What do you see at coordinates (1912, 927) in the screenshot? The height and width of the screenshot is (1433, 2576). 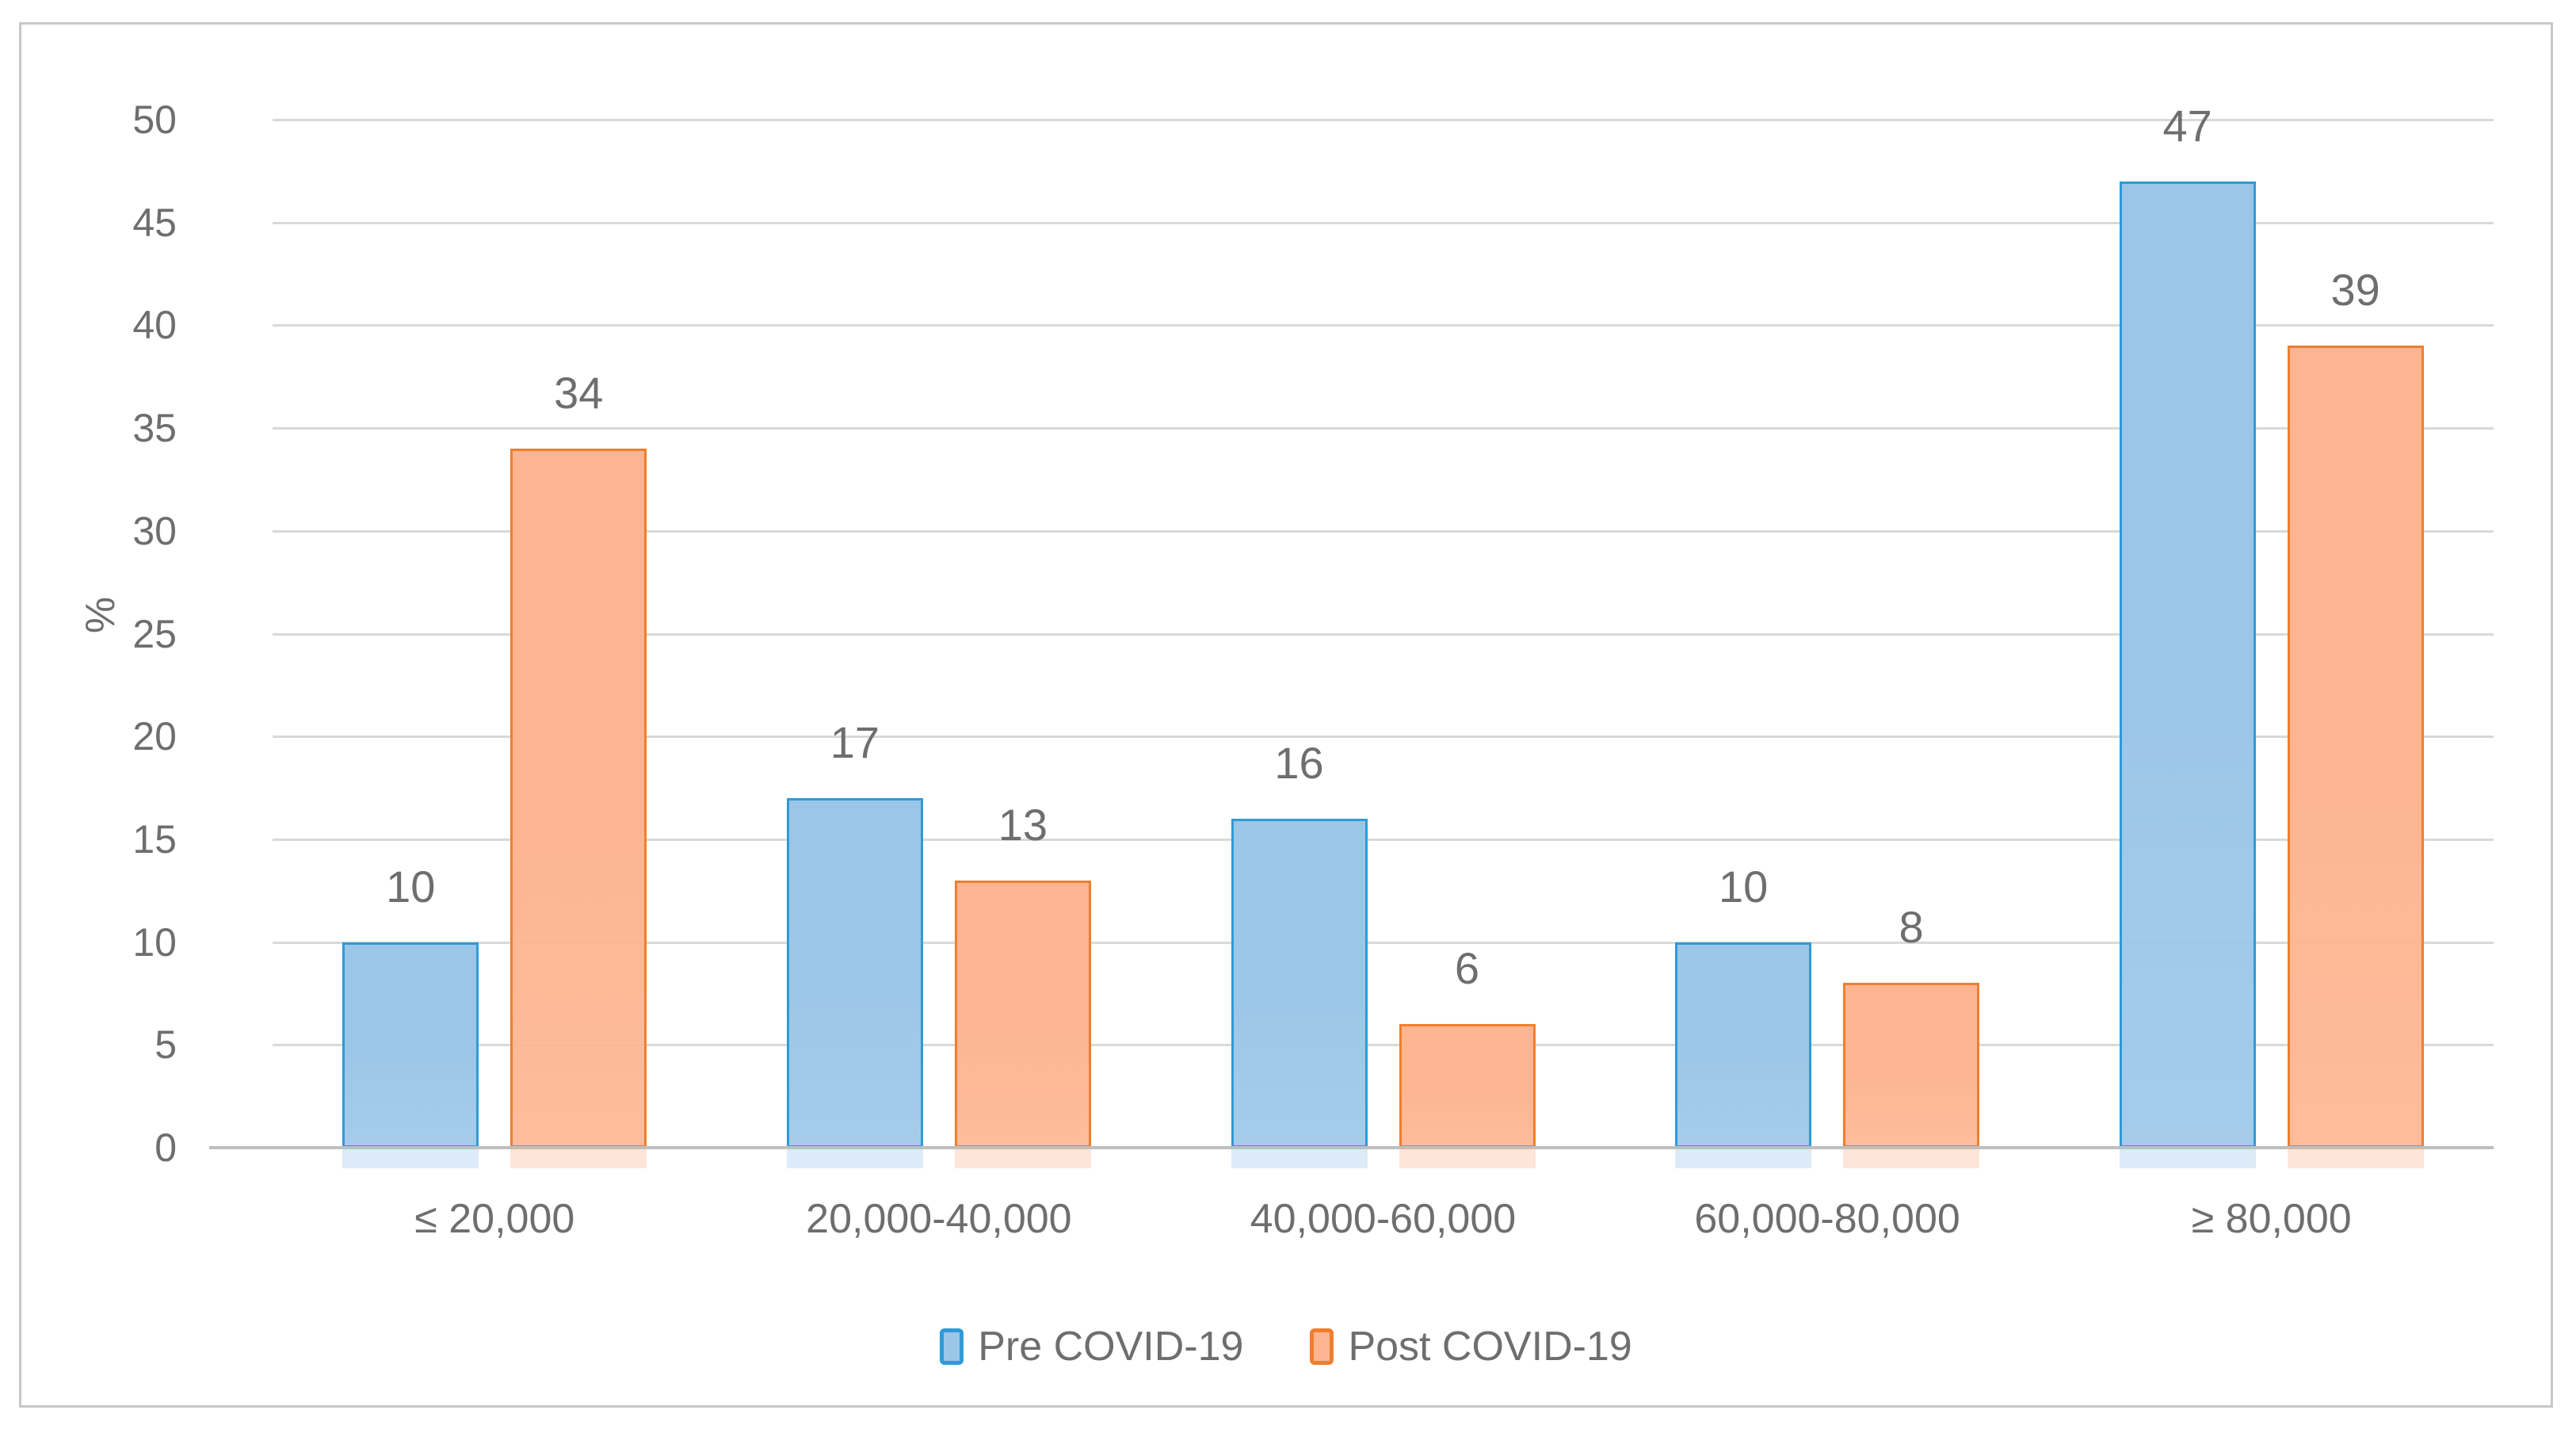 I see `bar-value-label: 8` at bounding box center [1912, 927].